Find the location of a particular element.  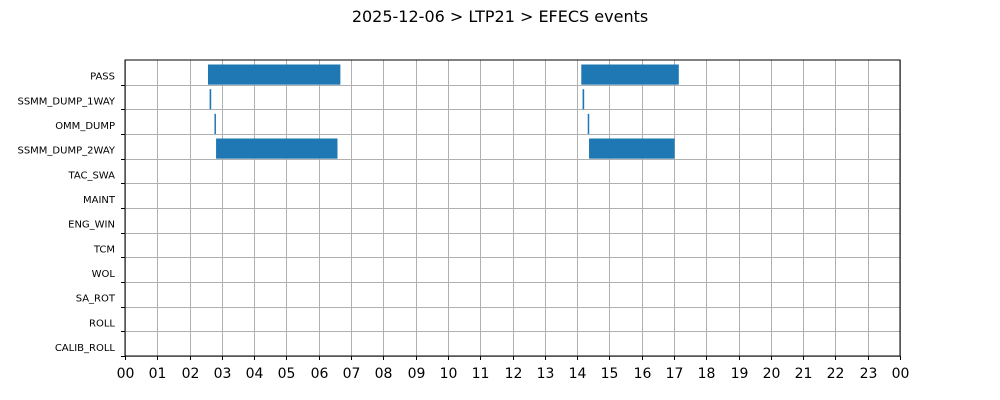

y-tick-label: ROLL is located at coordinates (102, 323).